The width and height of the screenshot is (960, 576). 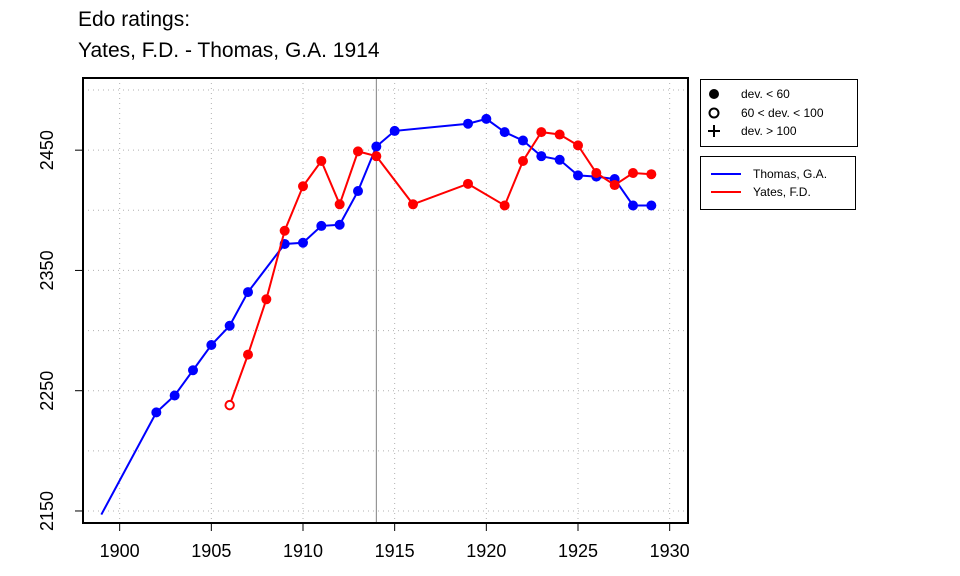 I want to click on legend-row-open: 60 < dev. < 100, so click(x=762, y=113).